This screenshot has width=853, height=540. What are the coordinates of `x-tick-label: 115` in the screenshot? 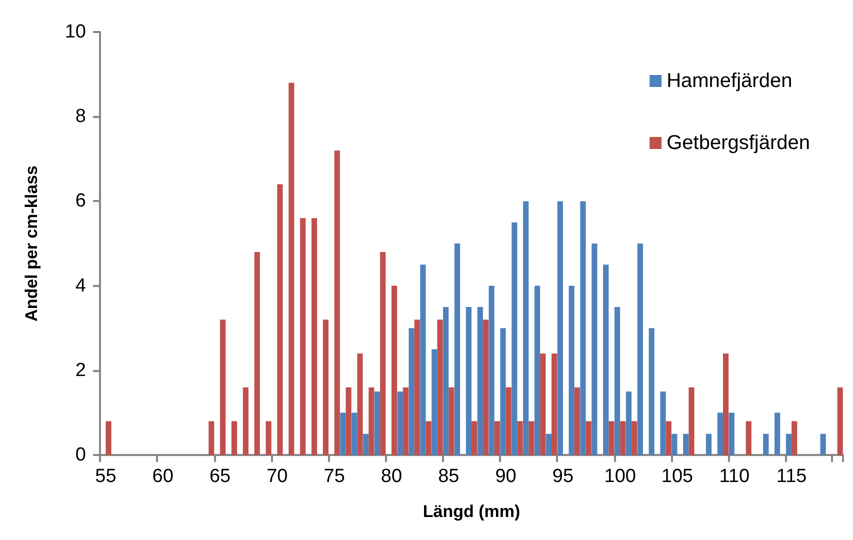 It's located at (791, 476).